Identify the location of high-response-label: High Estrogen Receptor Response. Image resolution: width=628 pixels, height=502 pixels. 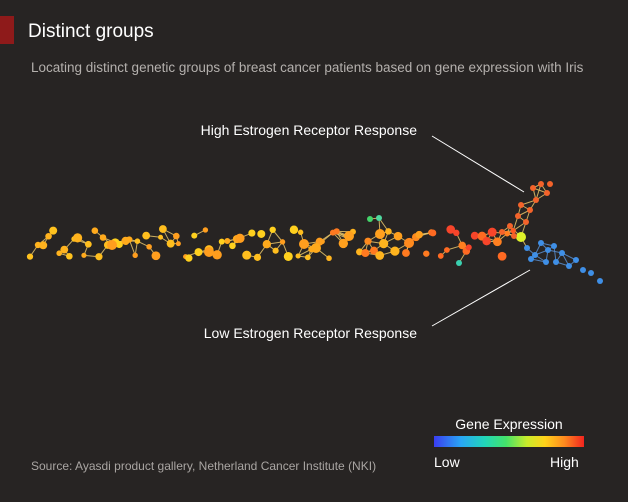
(309, 130).